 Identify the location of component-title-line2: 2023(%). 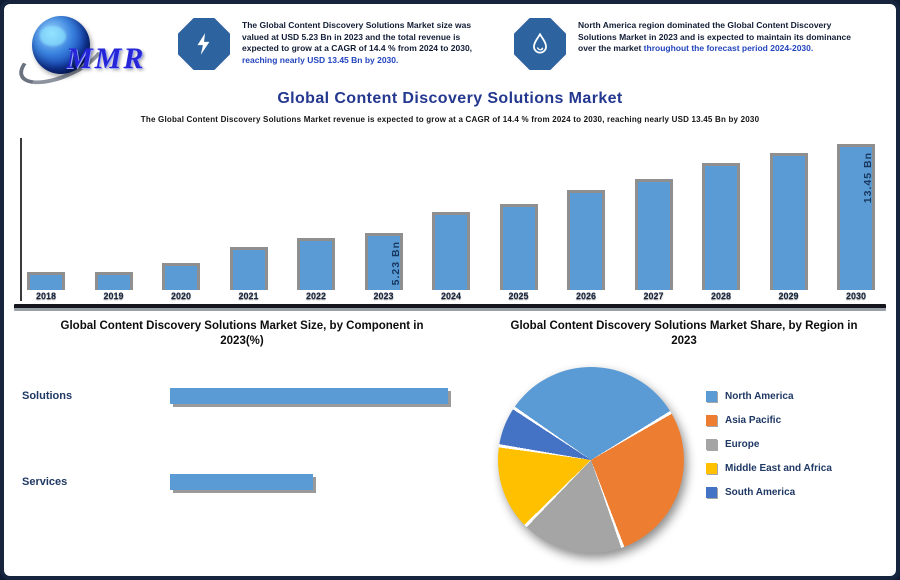
(242, 341).